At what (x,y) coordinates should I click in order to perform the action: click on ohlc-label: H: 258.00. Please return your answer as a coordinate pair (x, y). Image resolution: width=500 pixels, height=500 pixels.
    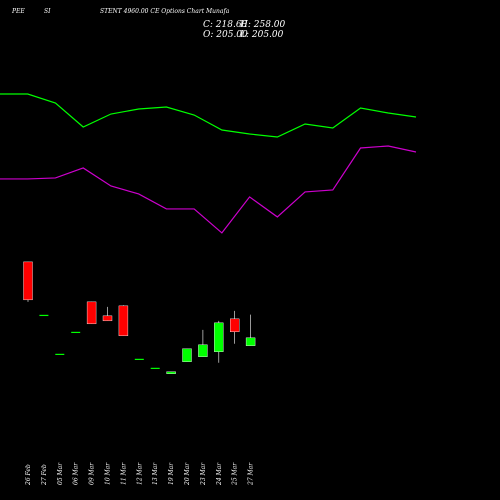
    Looking at the image, I should click on (262, 25).